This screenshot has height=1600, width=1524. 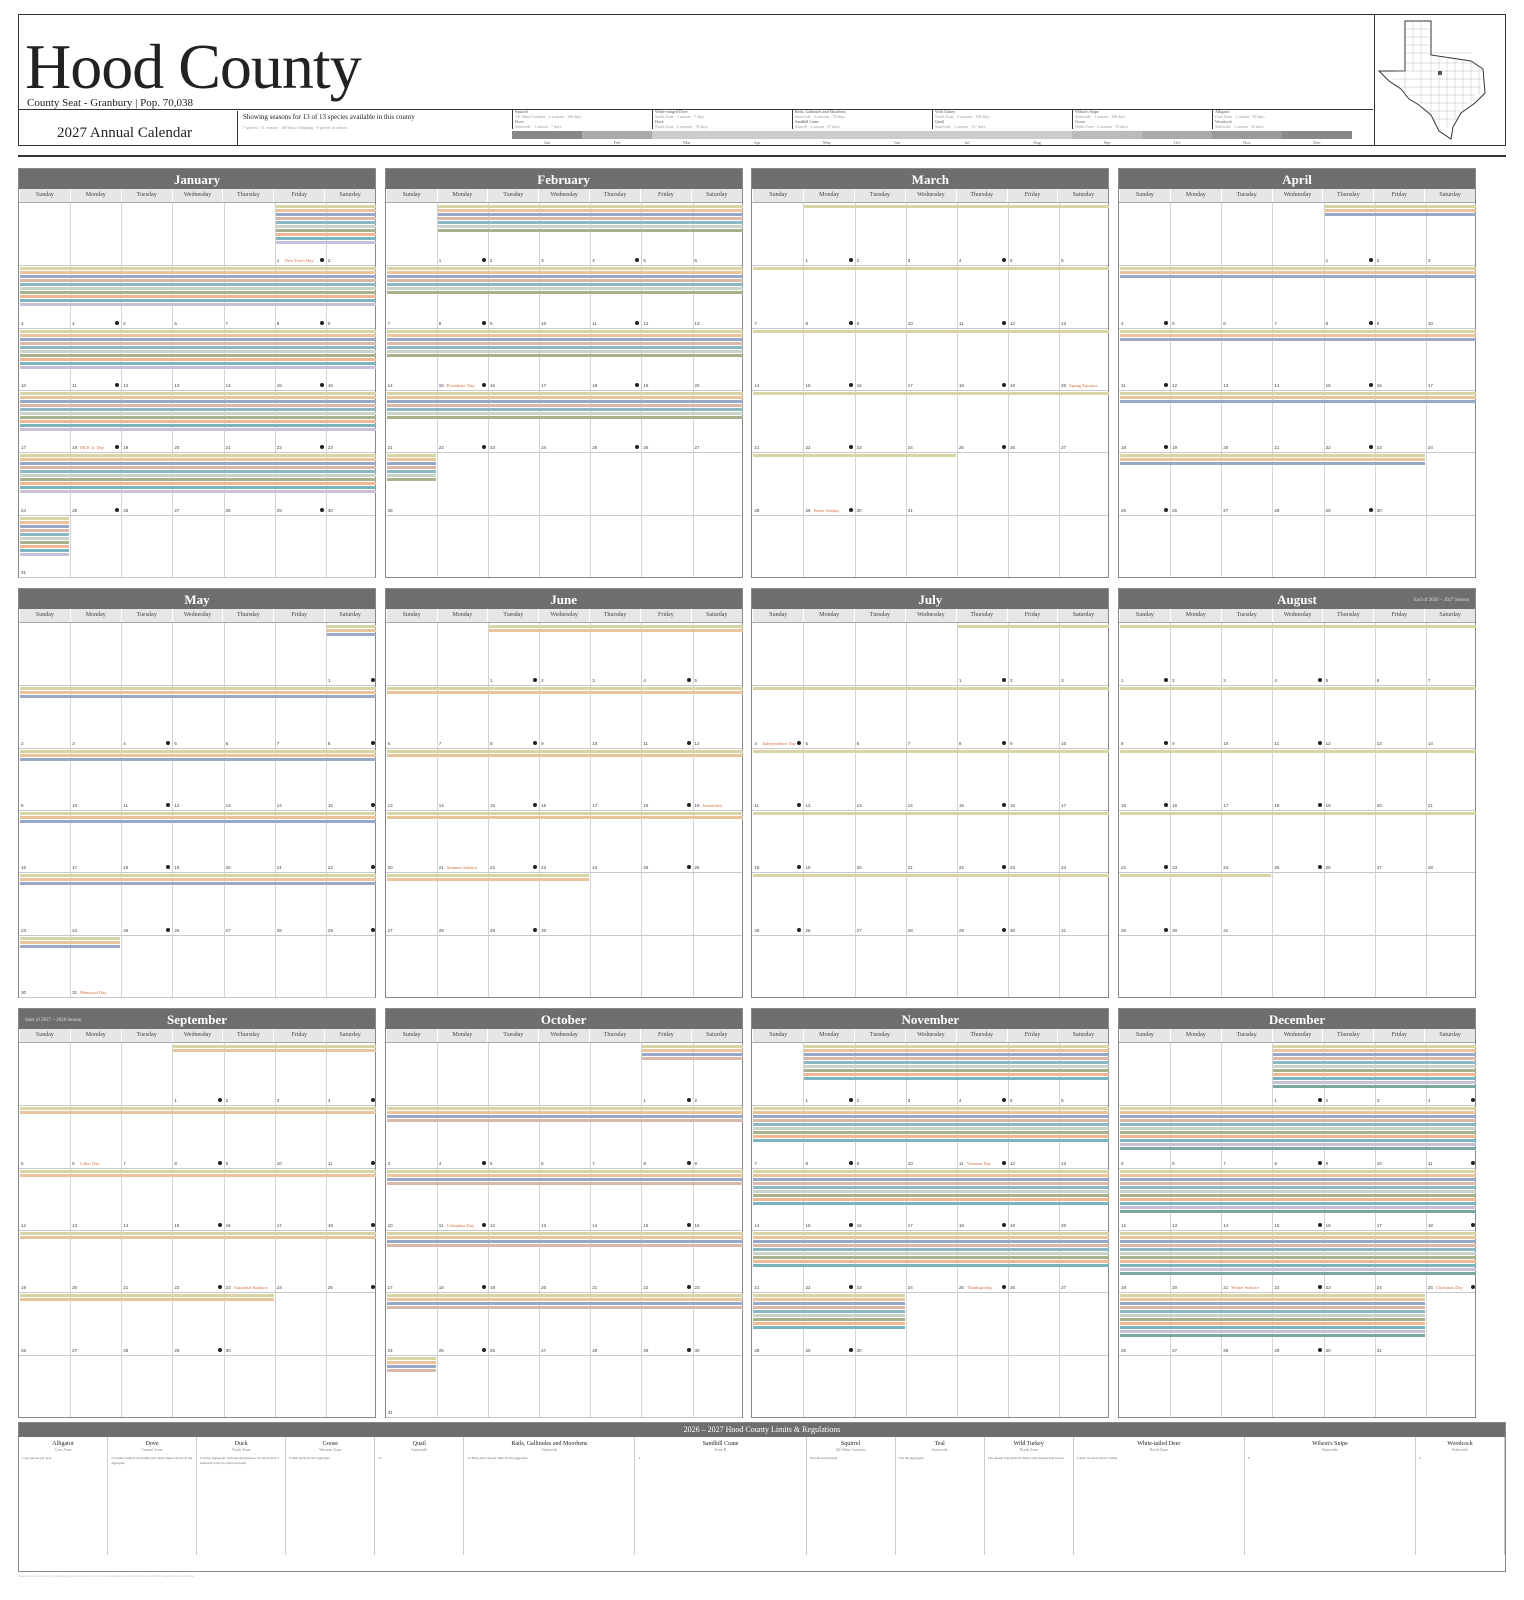 I want to click on month-bar-segment, so click(x=827, y=135).